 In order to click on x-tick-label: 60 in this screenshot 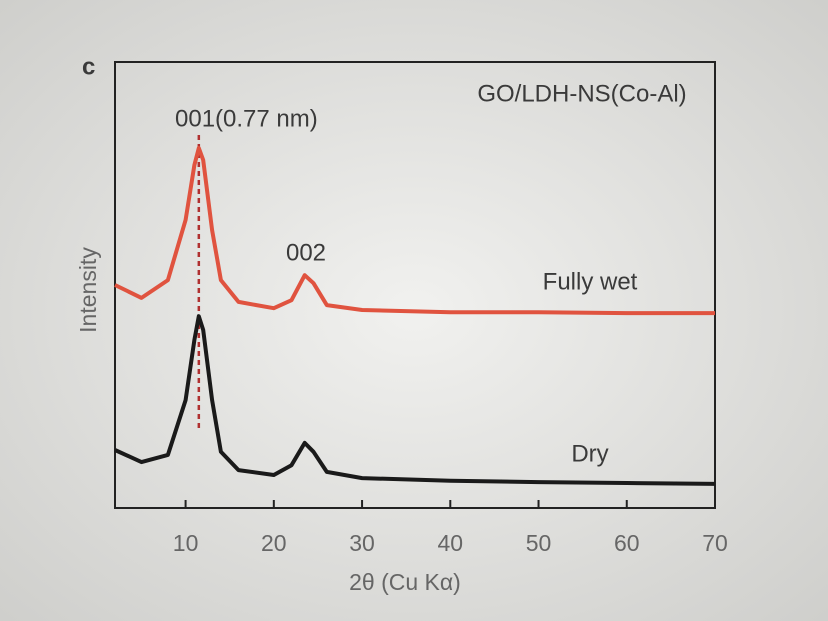, I will do `click(627, 543)`.